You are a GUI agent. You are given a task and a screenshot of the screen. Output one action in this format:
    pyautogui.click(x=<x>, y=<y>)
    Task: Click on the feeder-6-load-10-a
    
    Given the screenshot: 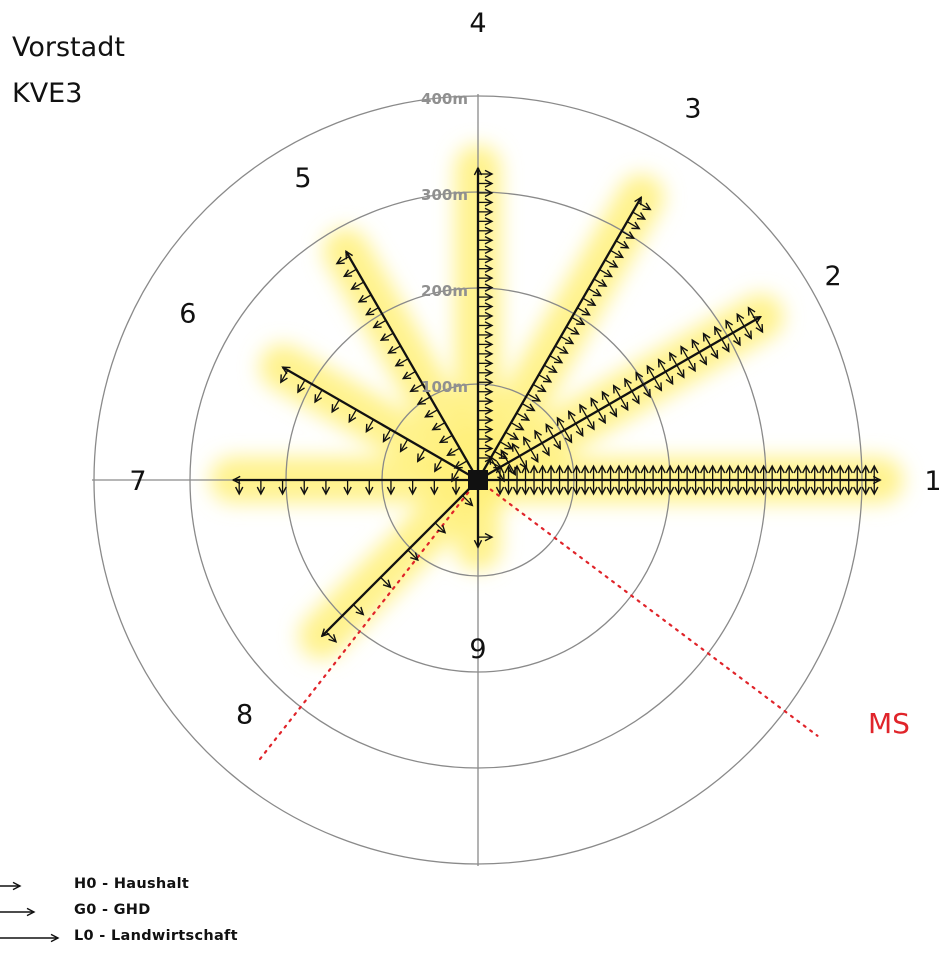 What is the action you would take?
    pyautogui.click(x=301, y=386)
    